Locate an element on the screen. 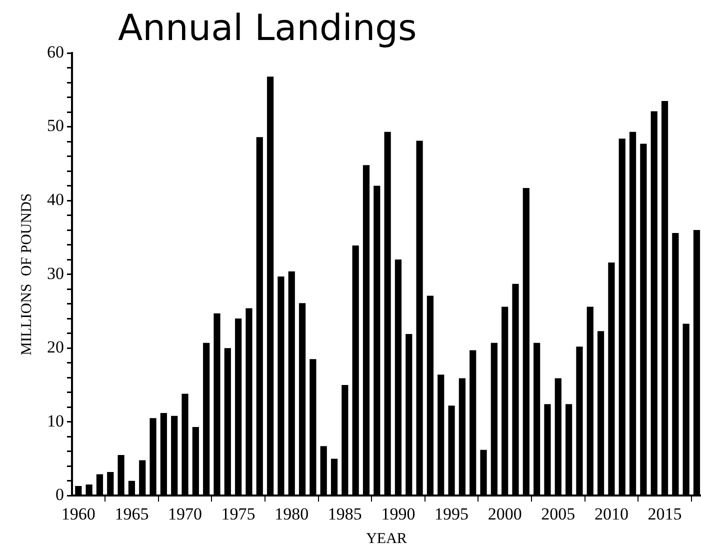 The height and width of the screenshot is (555, 701). y-tick-label: 50 is located at coordinates (55, 126).